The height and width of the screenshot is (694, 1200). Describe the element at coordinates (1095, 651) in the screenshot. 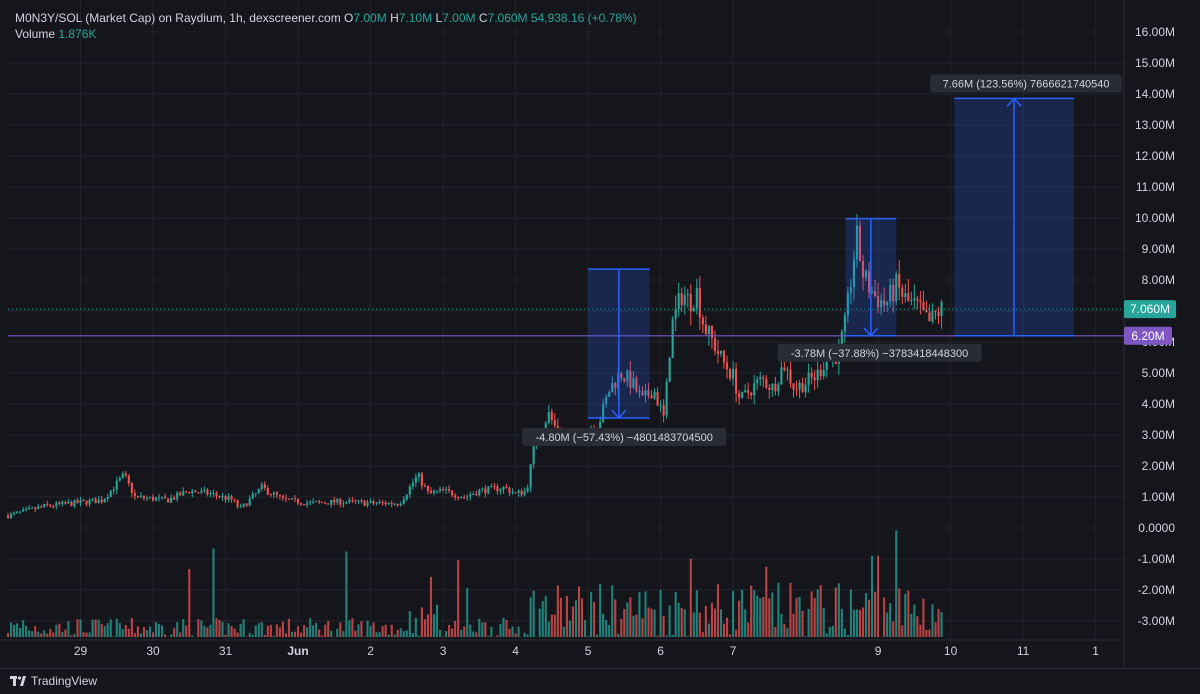

I see `x-tick-label: 1` at that location.